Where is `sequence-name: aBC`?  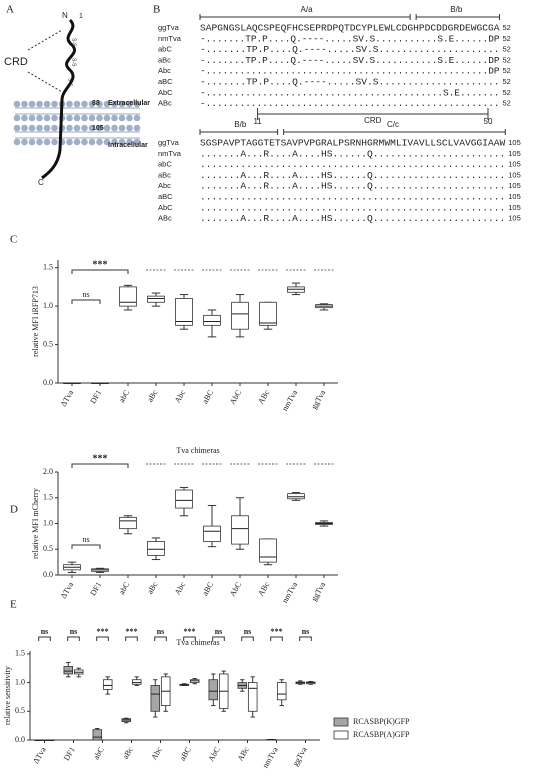
sequence-name: aBC is located at coordinates (165, 196).